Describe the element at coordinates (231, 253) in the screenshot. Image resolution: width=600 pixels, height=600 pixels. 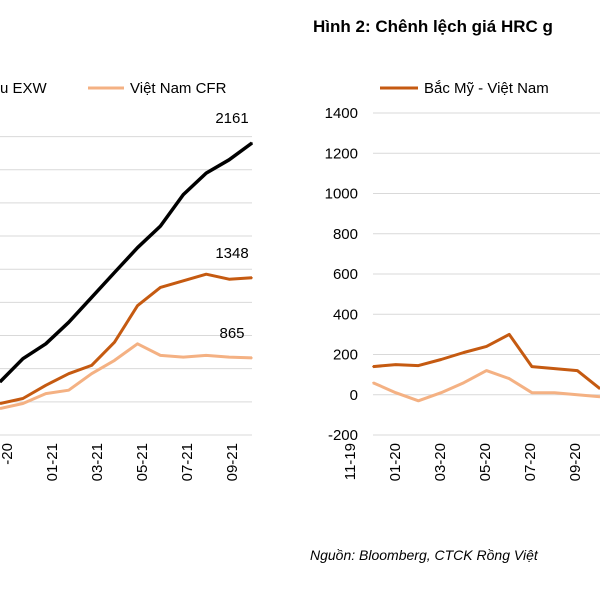
I see `end-value-label-2: 1348` at that location.